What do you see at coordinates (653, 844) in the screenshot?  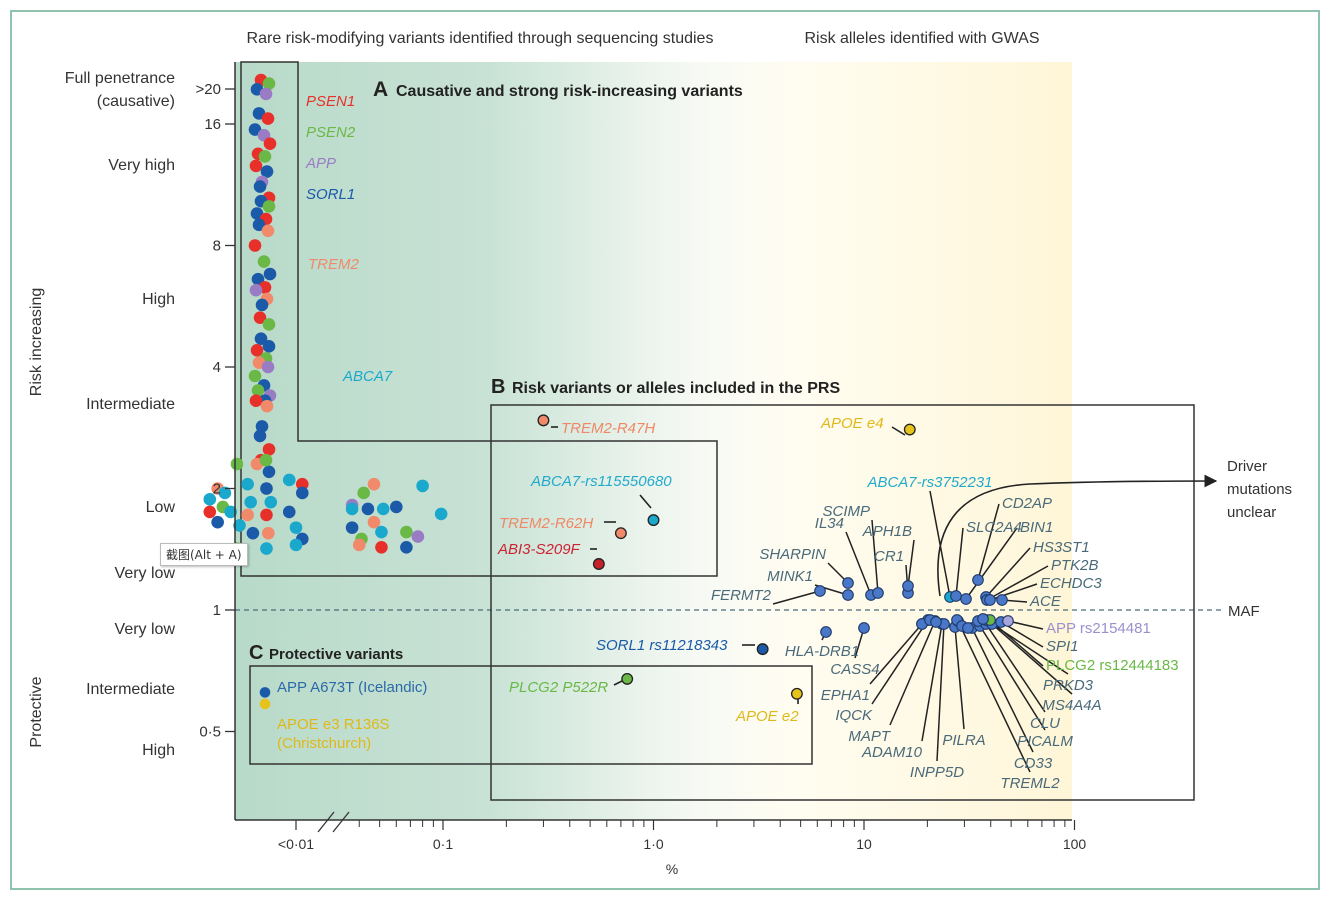 I see `x-tick-label: 1·0` at bounding box center [653, 844].